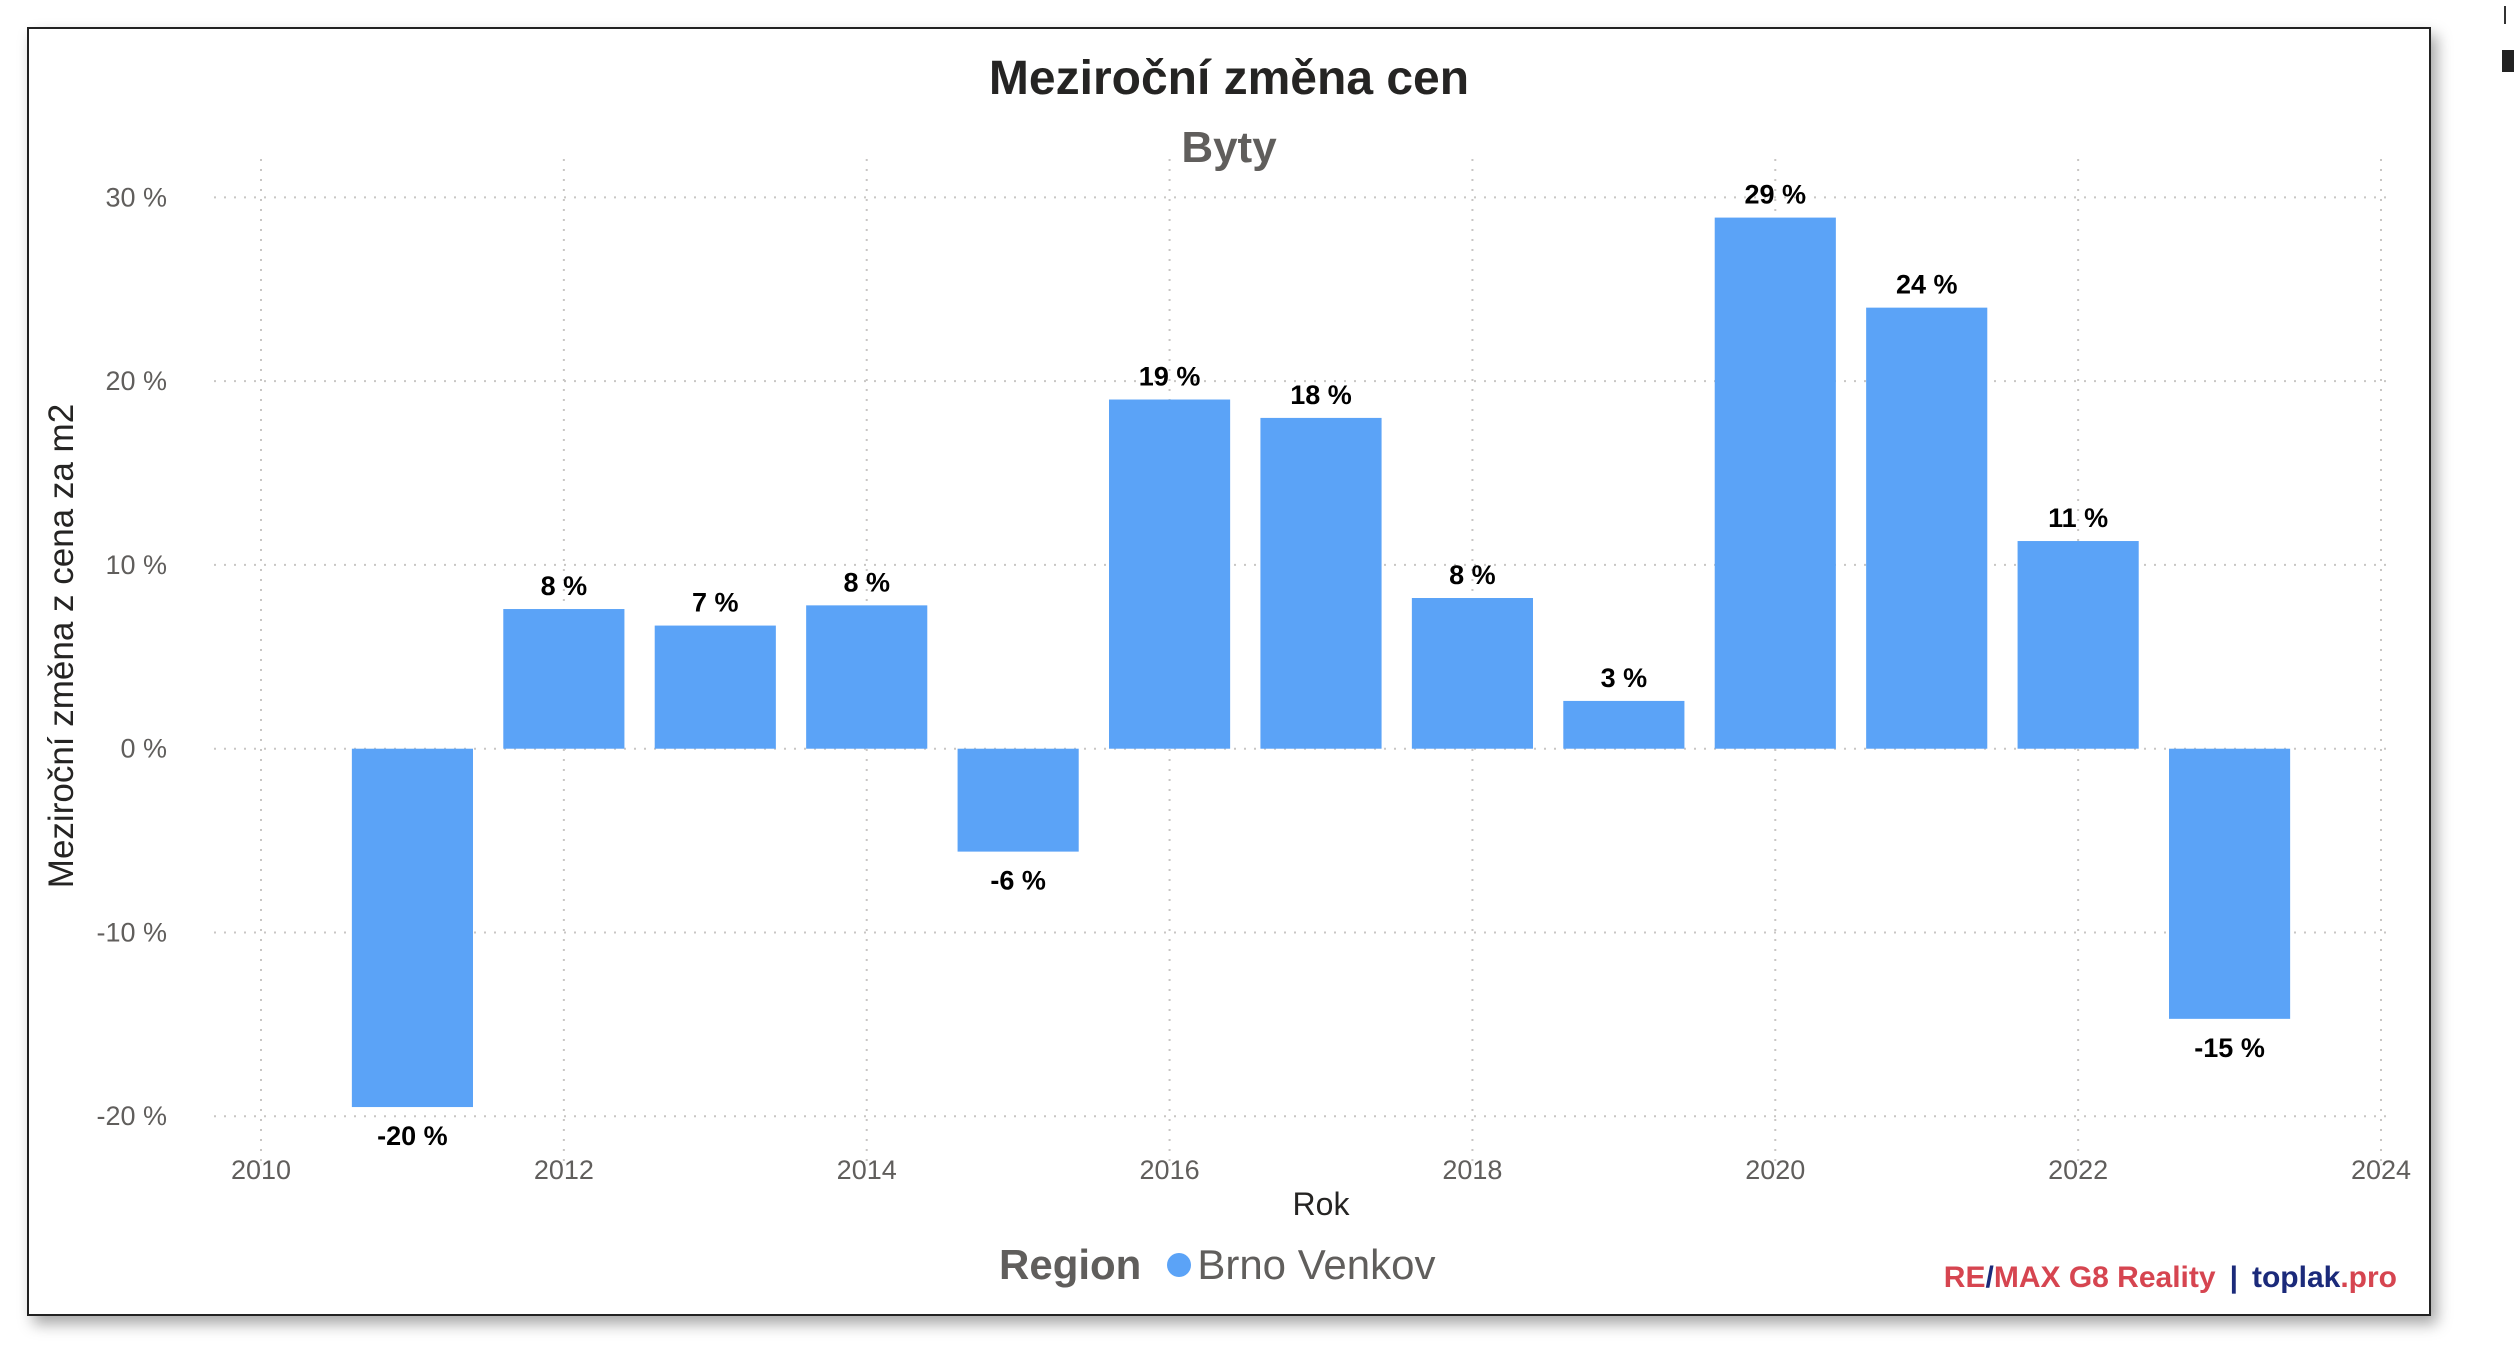 This screenshot has width=2516, height=1366. I want to click on toplak-logo-text: toplak.pro, so click(2324, 1277).